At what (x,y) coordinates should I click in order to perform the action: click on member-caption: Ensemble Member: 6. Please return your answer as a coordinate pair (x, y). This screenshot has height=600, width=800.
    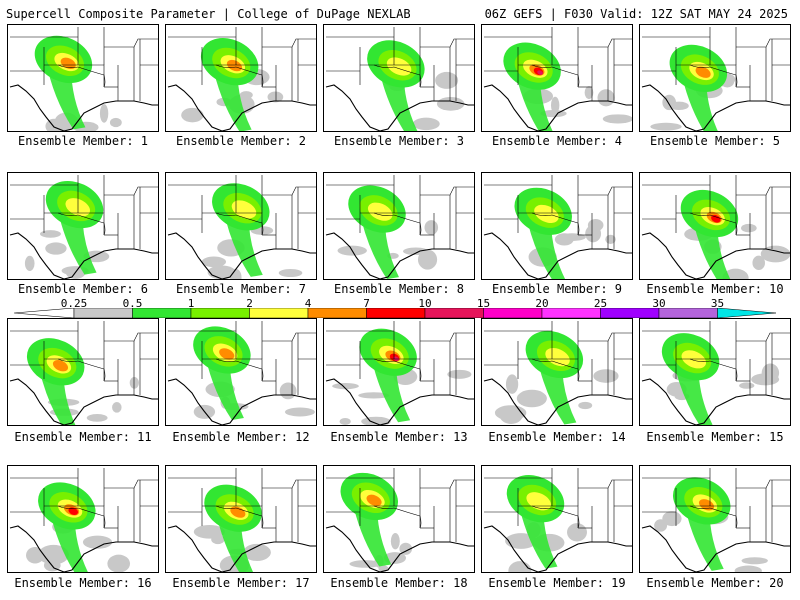
    Looking at the image, I should click on (83, 289).